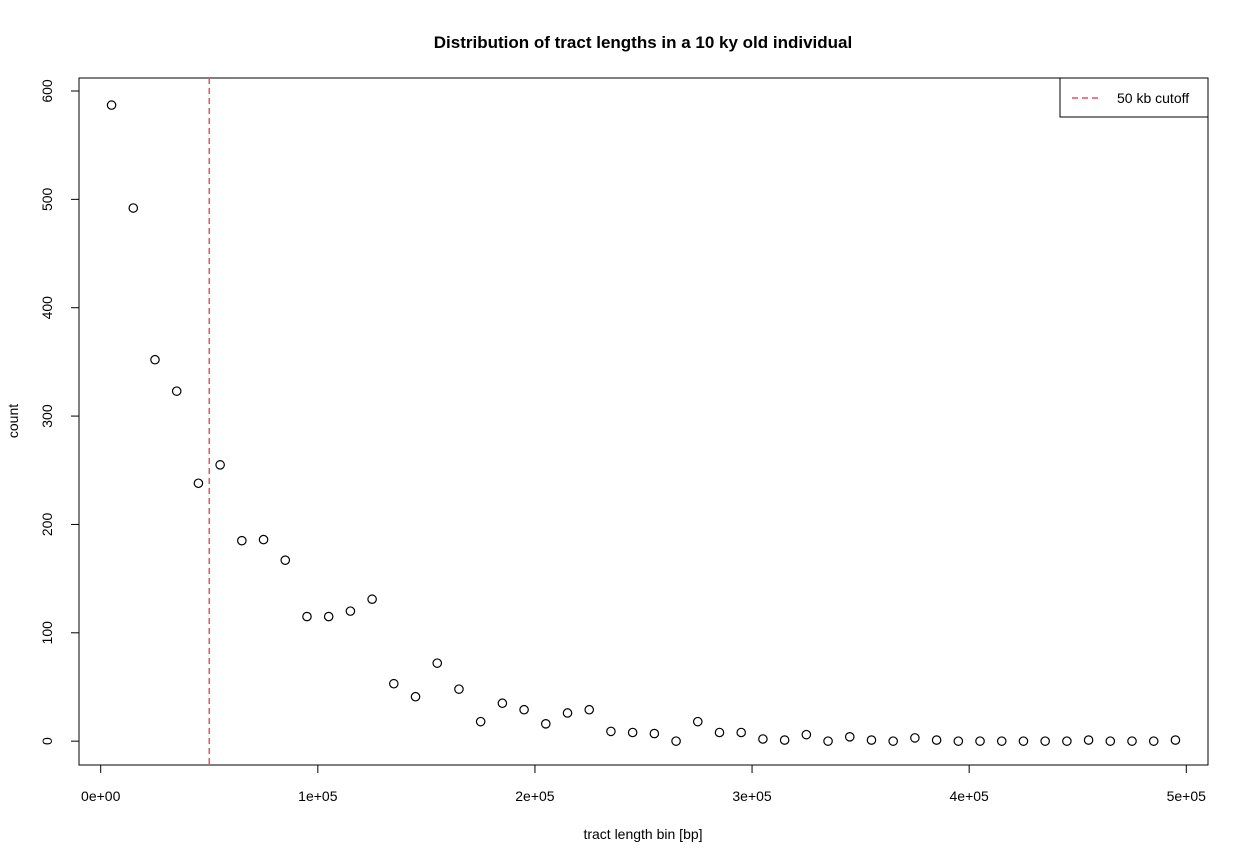  What do you see at coordinates (13, 421) in the screenshot?
I see `y-axis-label: count` at bounding box center [13, 421].